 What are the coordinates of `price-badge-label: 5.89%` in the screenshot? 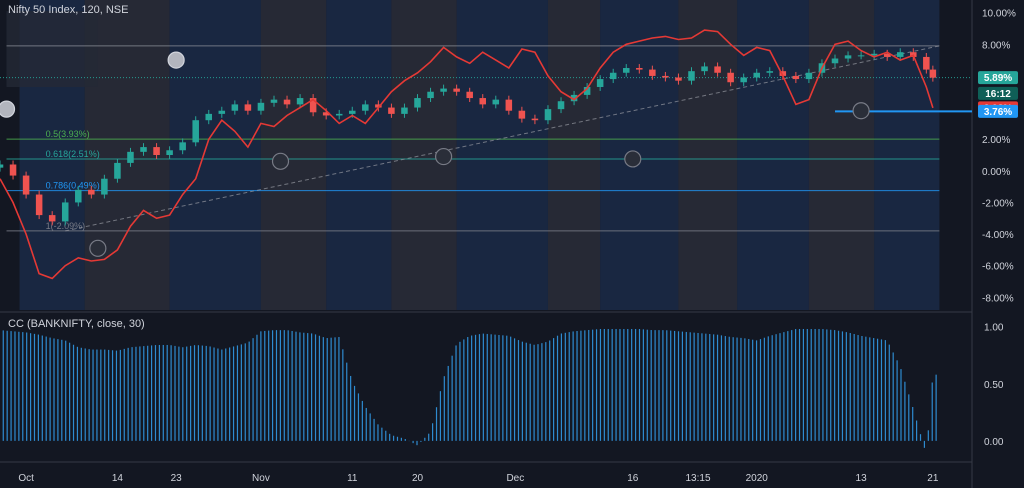 It's located at (998, 78).